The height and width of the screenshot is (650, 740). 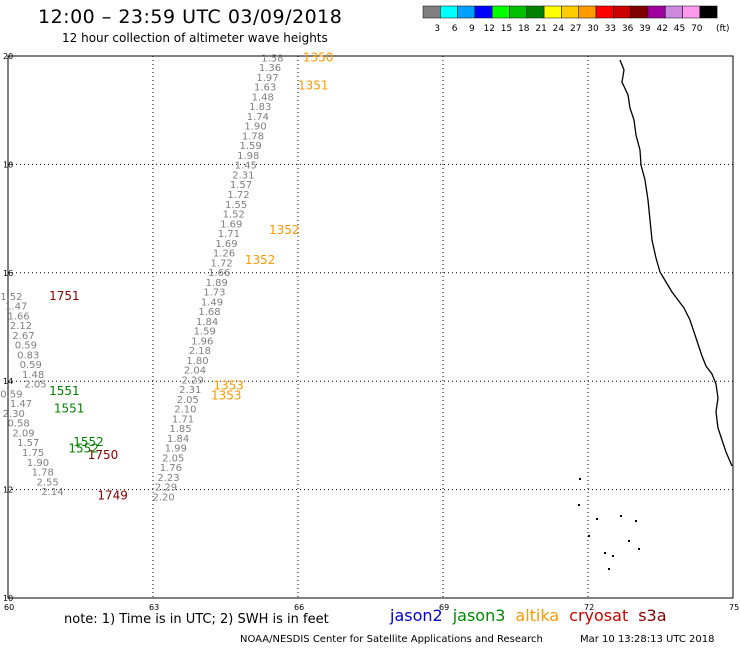 I want to click on legend-label: 45, so click(x=679, y=29).